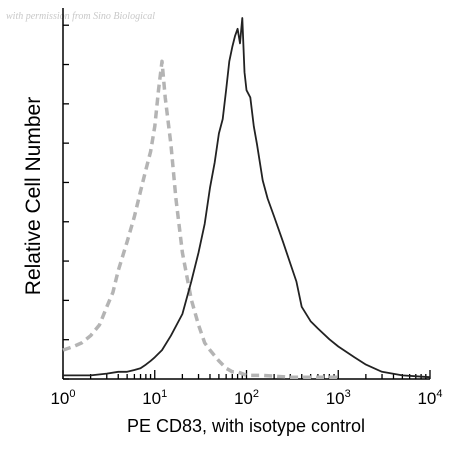 This screenshot has width=450, height=470. I want to click on x-tick-label: 10⁴, so click(429, 398).